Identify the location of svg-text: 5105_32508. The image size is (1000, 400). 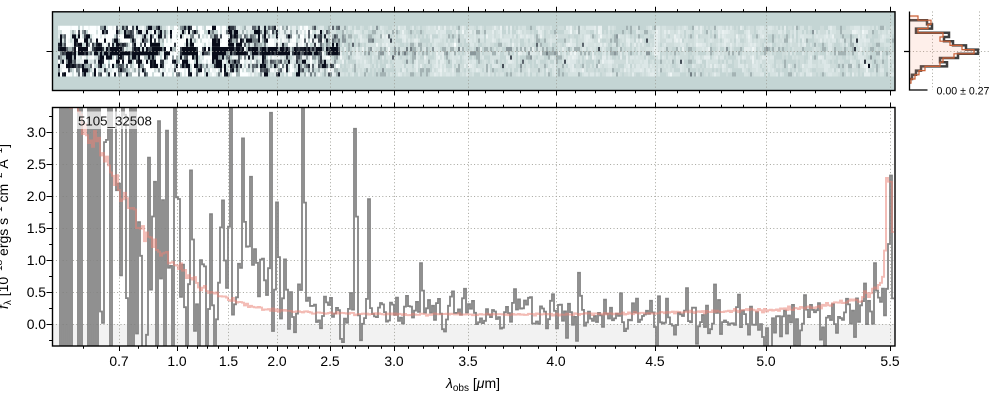
(115, 121).